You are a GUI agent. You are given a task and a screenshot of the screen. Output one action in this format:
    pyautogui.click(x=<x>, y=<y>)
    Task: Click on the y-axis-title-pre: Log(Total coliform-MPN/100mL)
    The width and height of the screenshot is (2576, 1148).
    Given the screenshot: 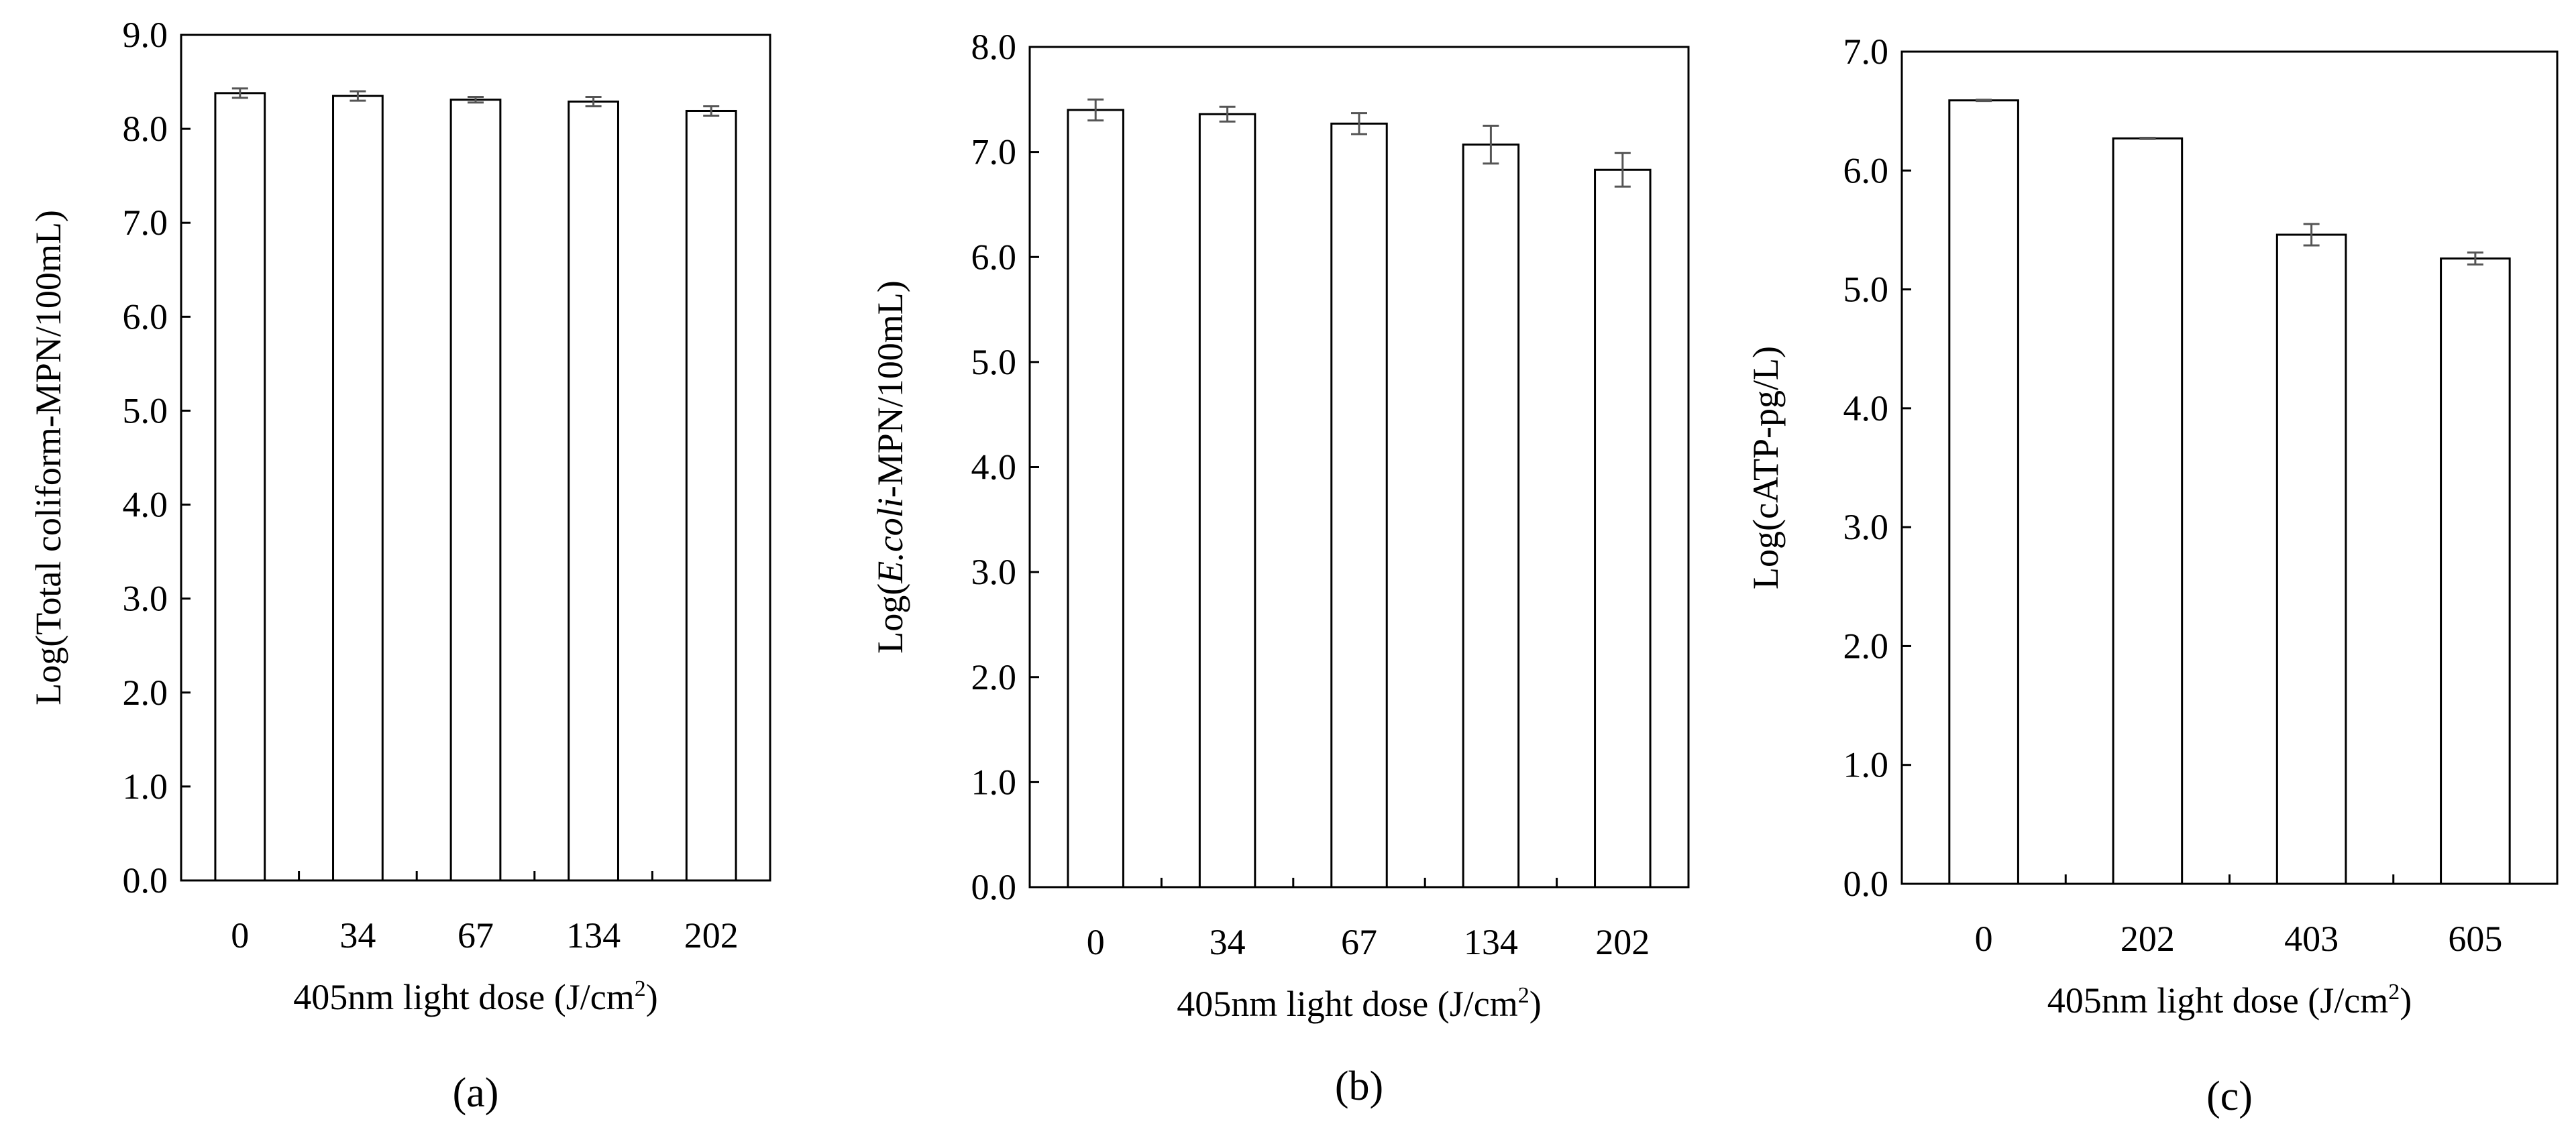 What is the action you would take?
    pyautogui.click(x=48, y=457)
    